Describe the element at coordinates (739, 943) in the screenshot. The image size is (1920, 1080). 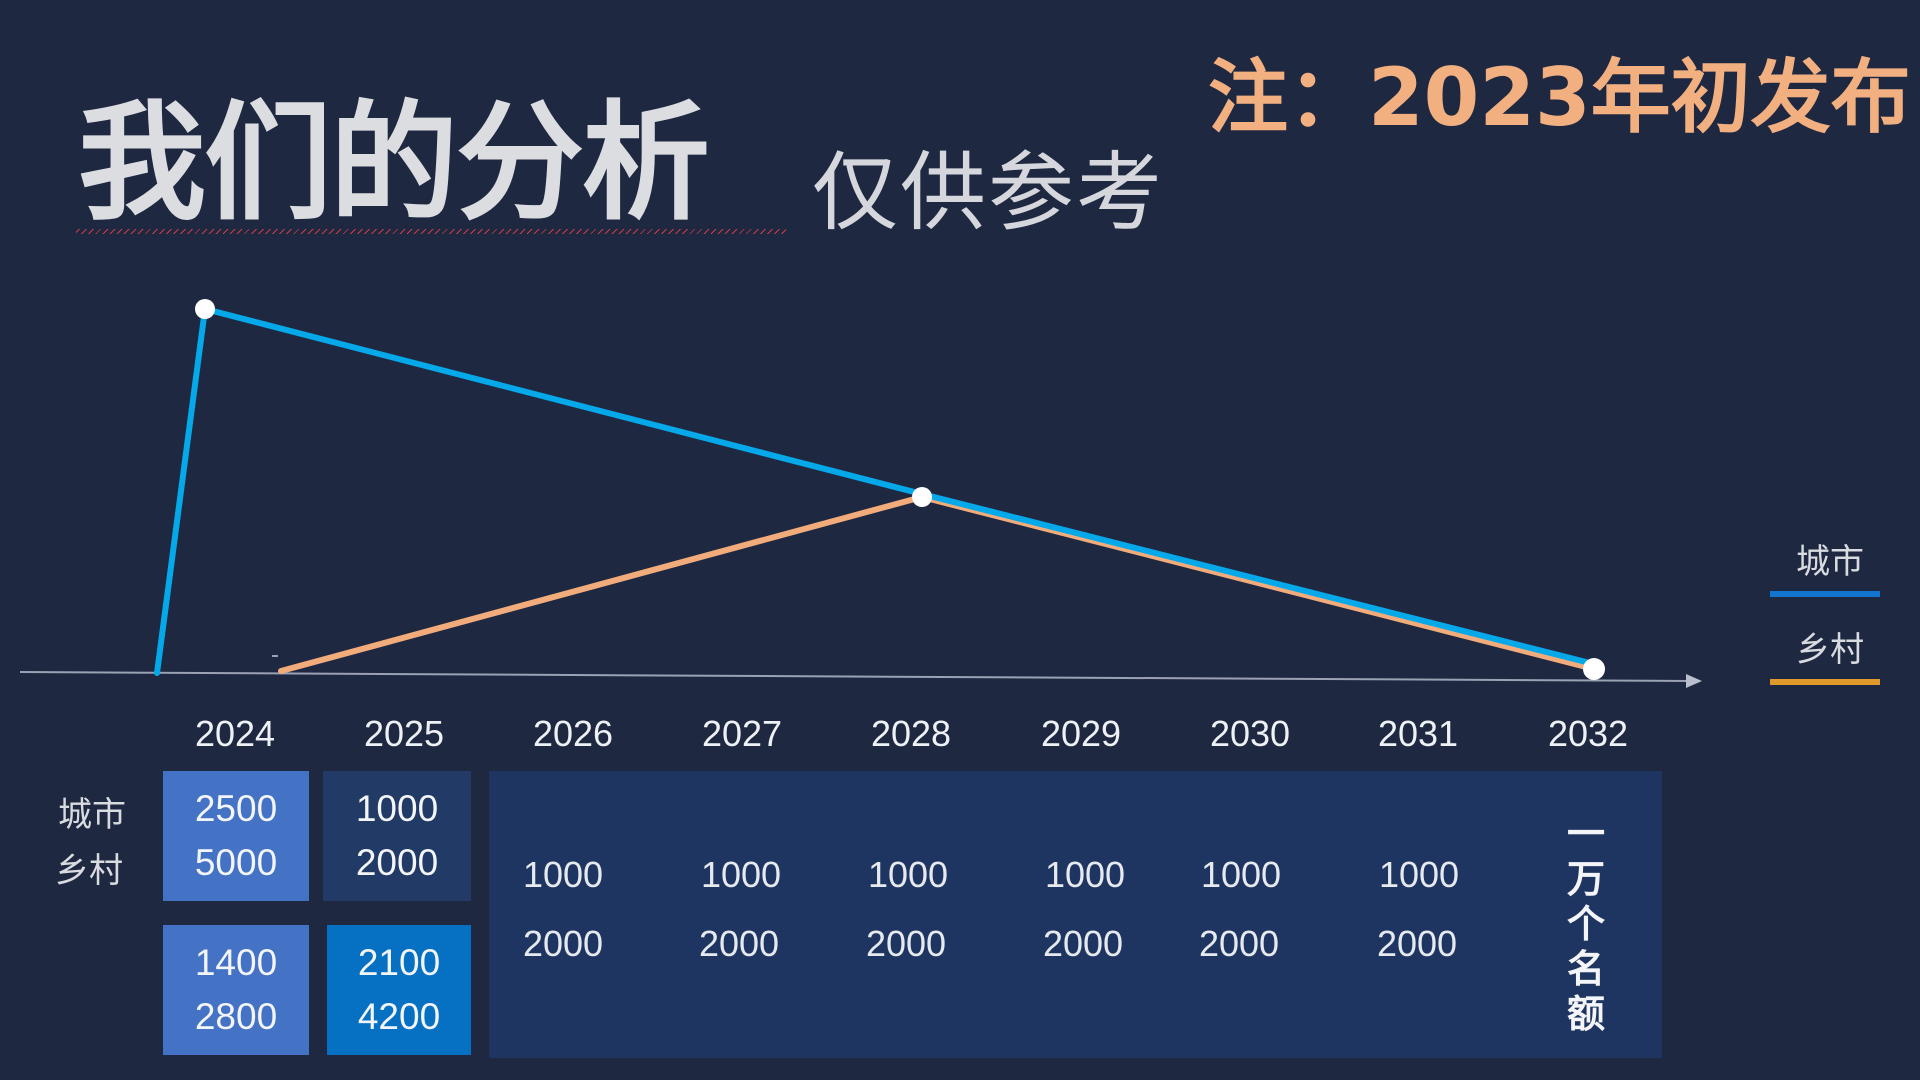
I see `rural-value-2027: 2000` at that location.